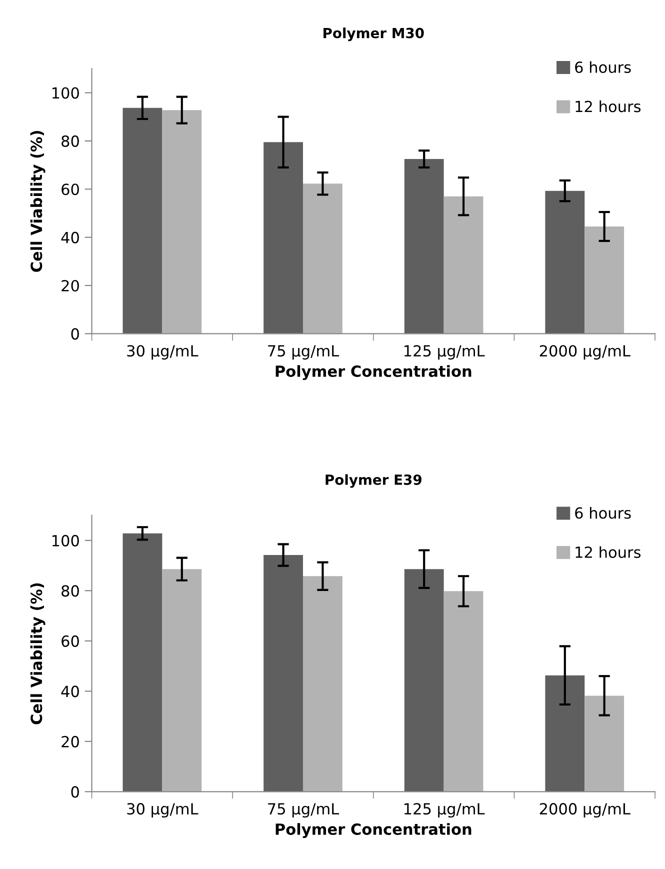 The image size is (665, 869). I want to click on chart-title: Polymer M30, so click(374, 35).